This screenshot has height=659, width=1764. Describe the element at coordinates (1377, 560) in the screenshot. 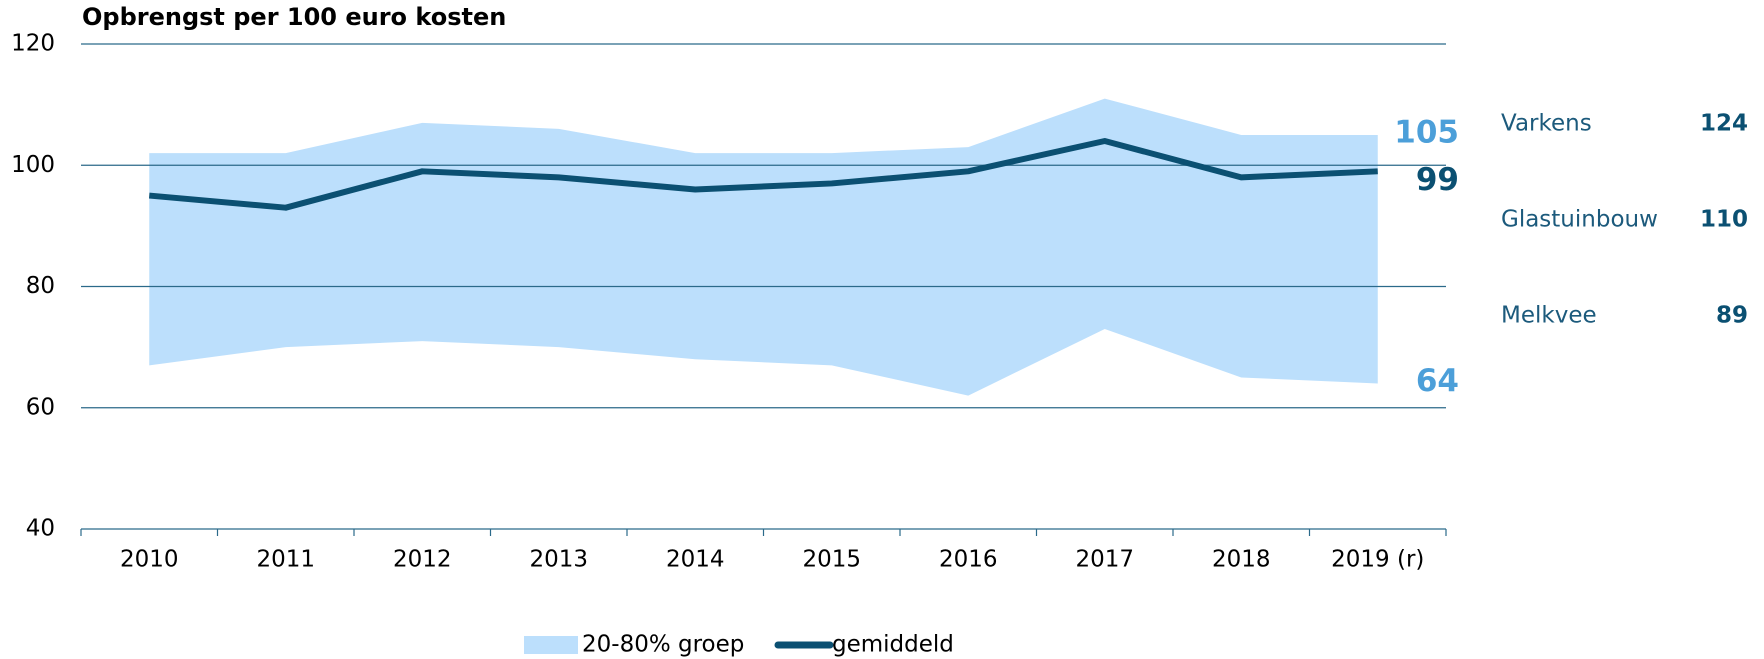

I see `x-tick-label: 2019 (r)` at that location.